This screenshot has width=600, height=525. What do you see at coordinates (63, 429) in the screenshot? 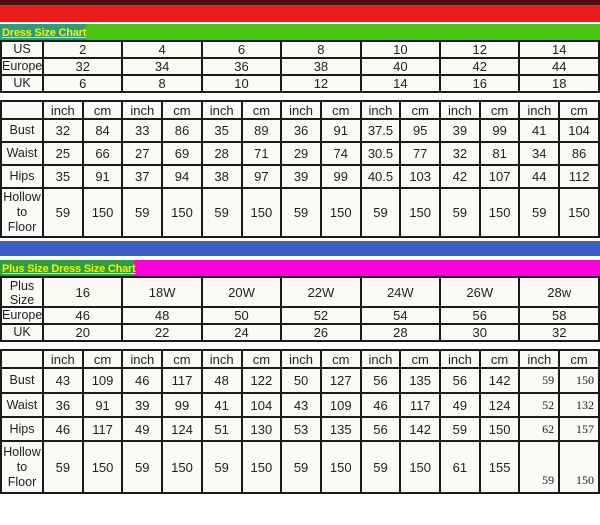
I see `measure-cell: 46` at bounding box center [63, 429].